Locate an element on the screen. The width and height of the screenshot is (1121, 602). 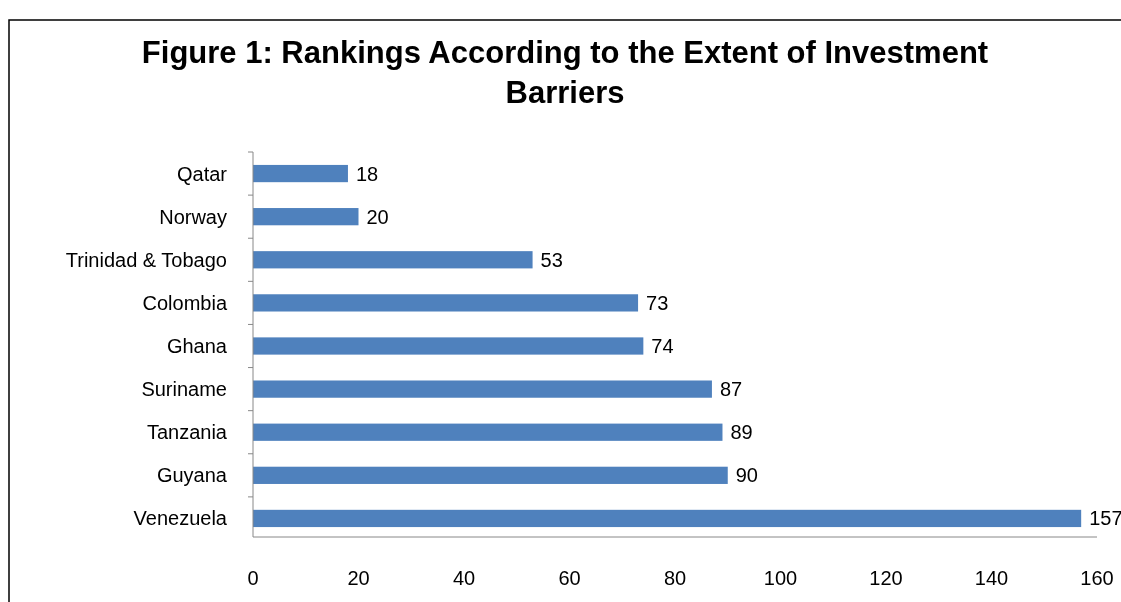
y-tick-label: Colombia is located at coordinates (185, 302).